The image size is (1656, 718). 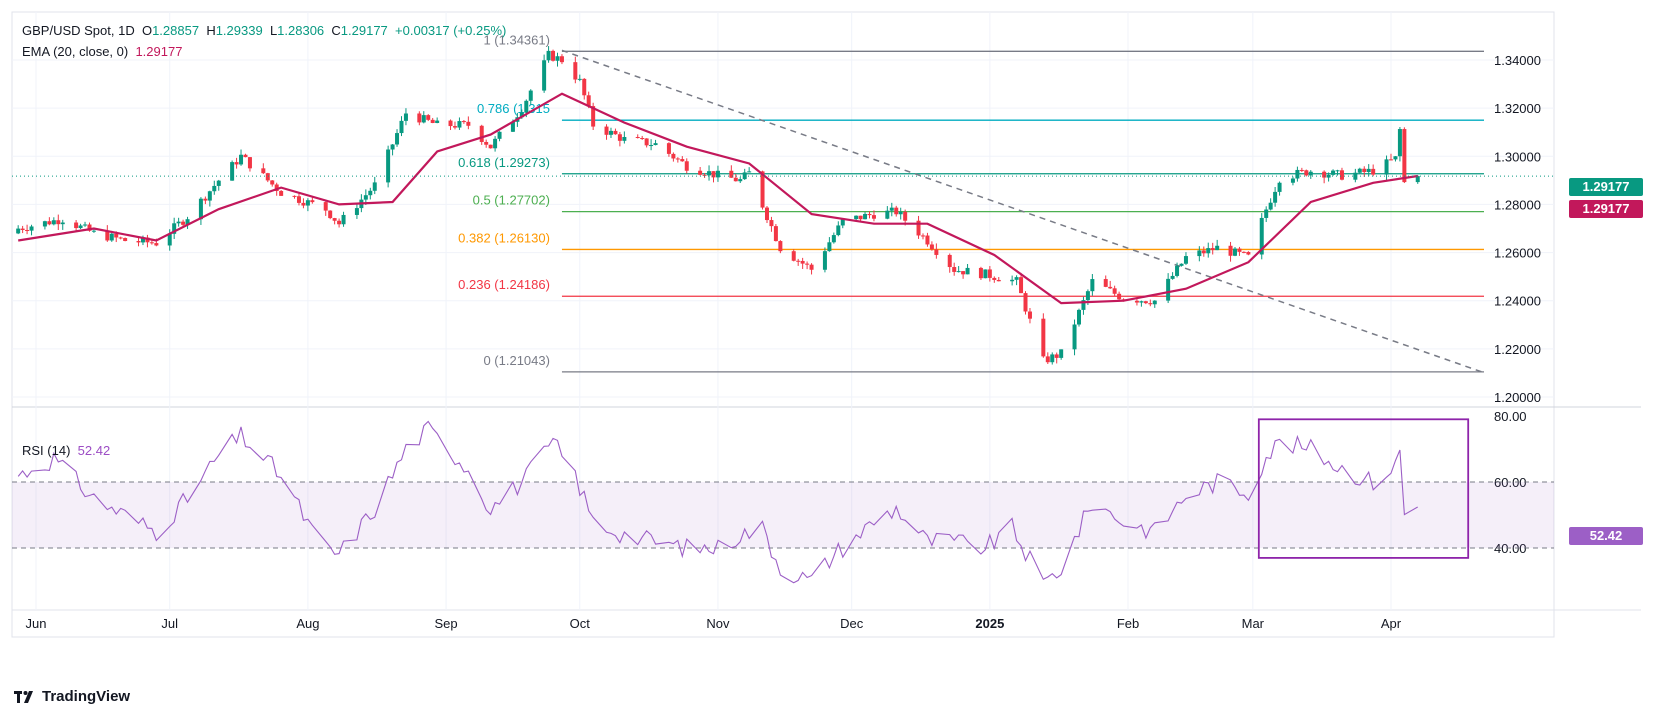 I want to click on fib-label-0.236: 0.236 (1.24186), so click(x=504, y=284).